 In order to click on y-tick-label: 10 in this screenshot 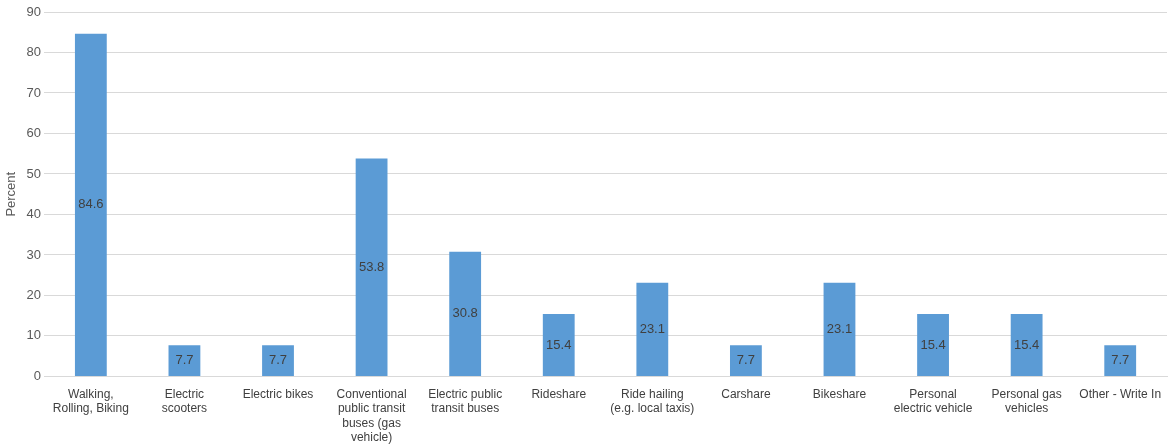, I will do `click(34, 335)`.